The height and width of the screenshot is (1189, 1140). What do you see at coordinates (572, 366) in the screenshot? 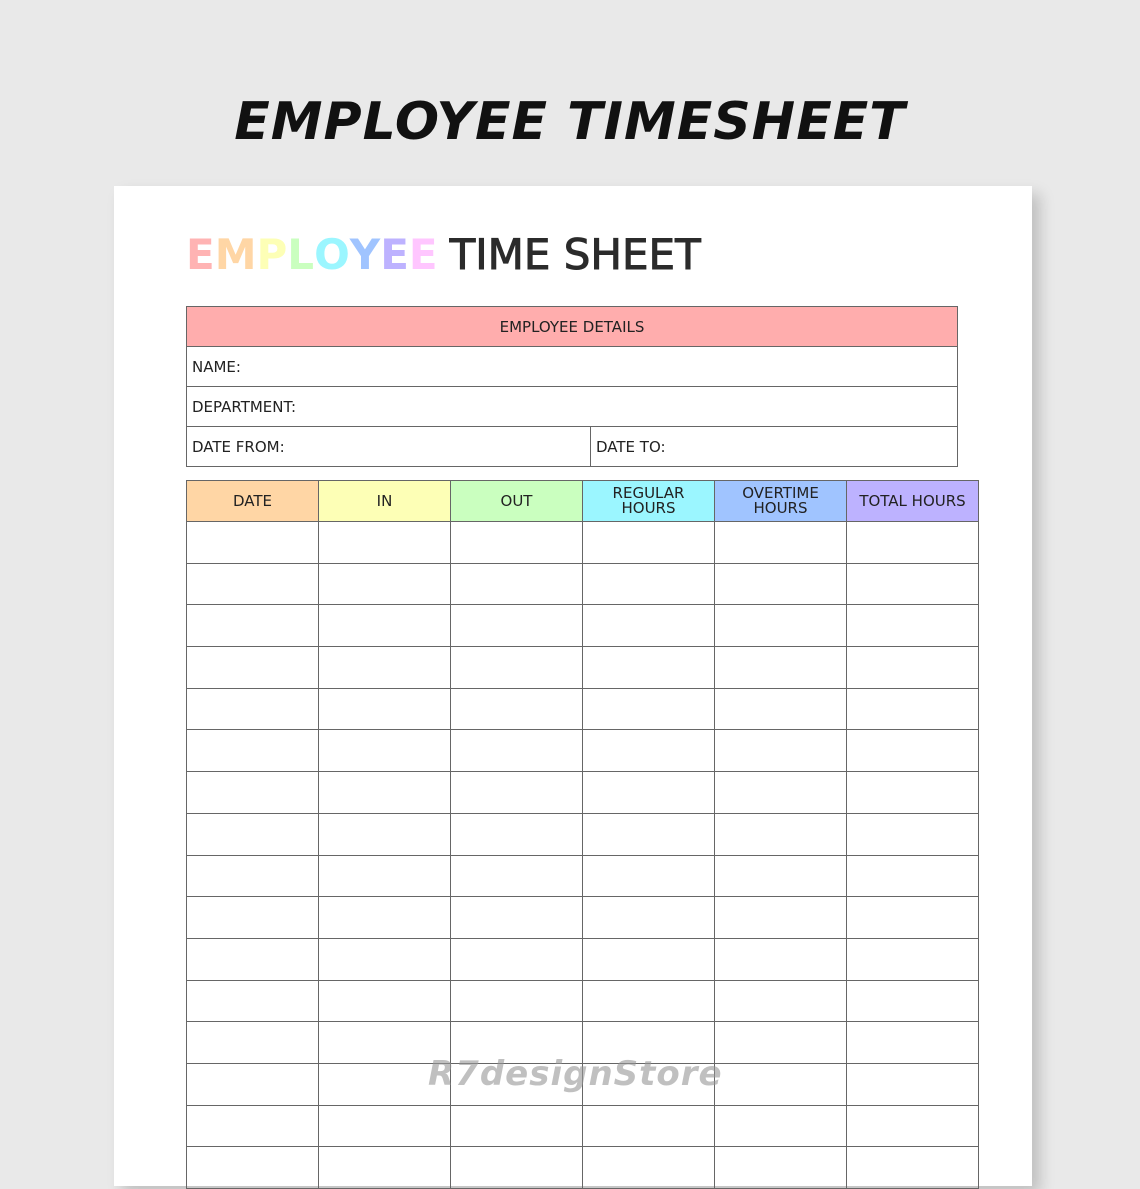
I see `name-field: NAME:` at bounding box center [572, 366].